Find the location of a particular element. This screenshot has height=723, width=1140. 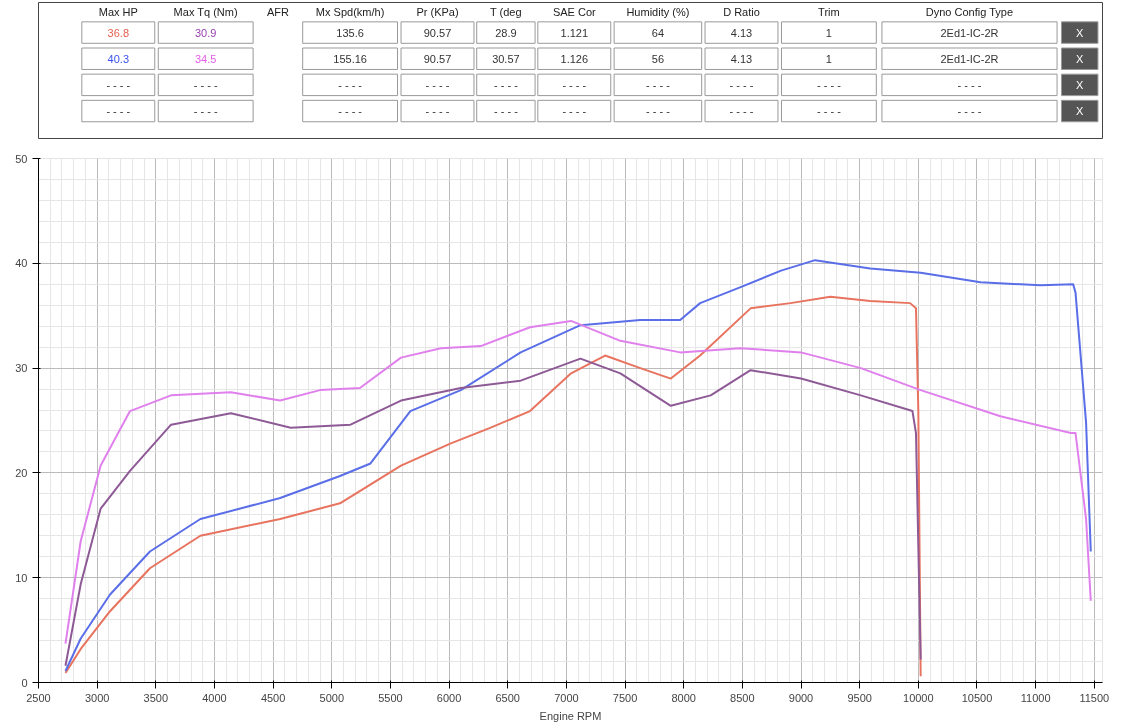

x-tick-label: 11000 is located at coordinates (1035, 697).